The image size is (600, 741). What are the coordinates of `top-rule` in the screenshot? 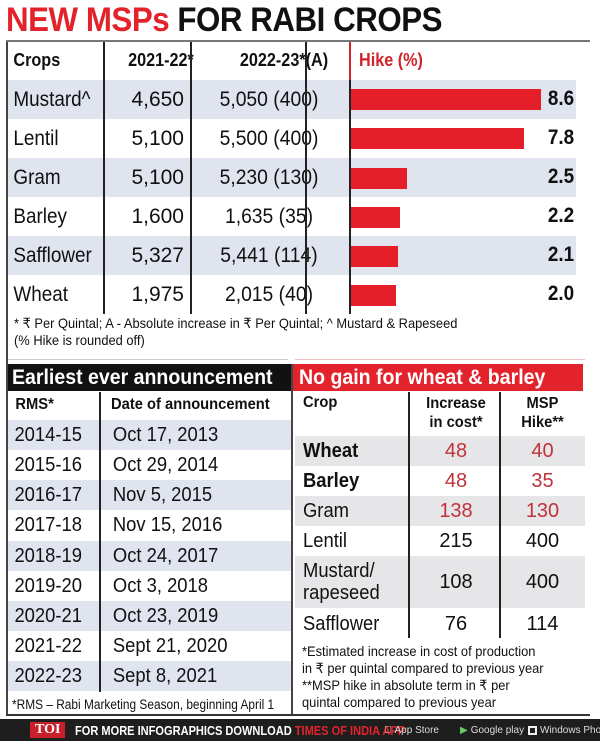 It's located at (298, 41).